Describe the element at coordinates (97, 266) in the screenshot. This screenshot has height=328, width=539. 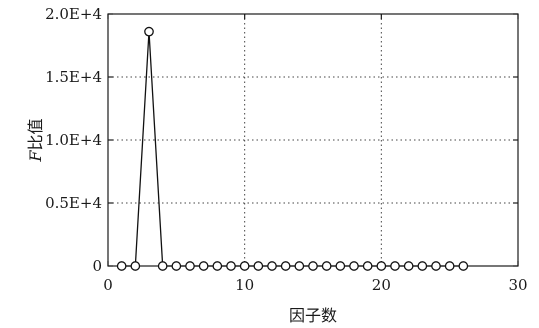
I see `y-tick-label: 0` at that location.